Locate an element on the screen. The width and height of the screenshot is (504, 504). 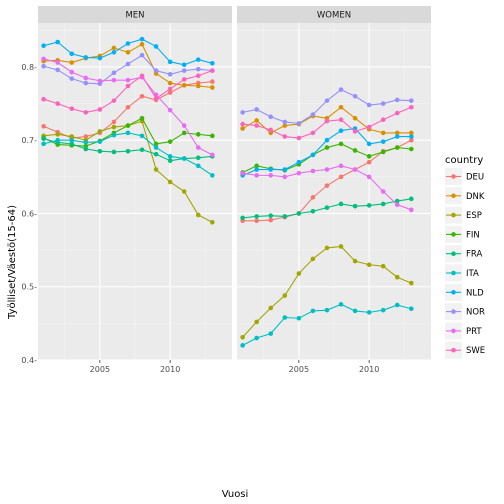
legend-label-nld: NLD is located at coordinates (475, 293).